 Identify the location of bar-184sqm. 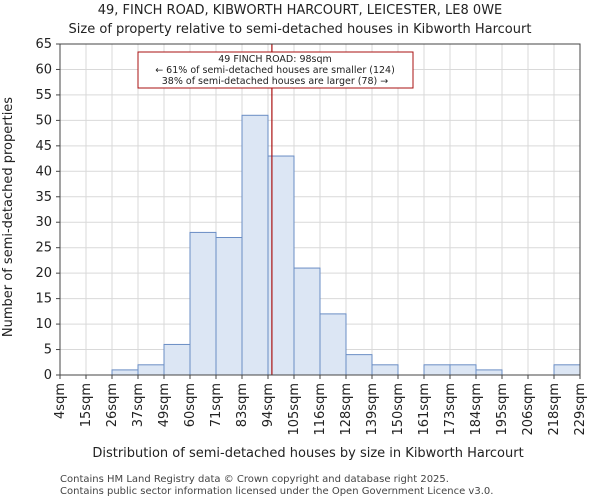
(489, 372).